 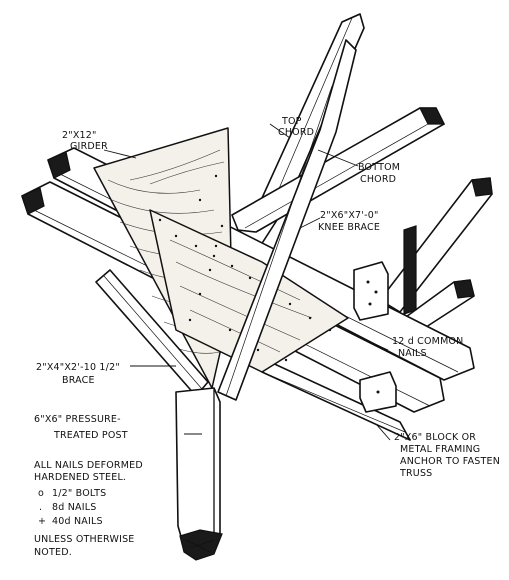 What do you see at coordinates (427, 341) in the screenshot?
I see `nails-label-line1: 12 d COMMON` at bounding box center [427, 341].